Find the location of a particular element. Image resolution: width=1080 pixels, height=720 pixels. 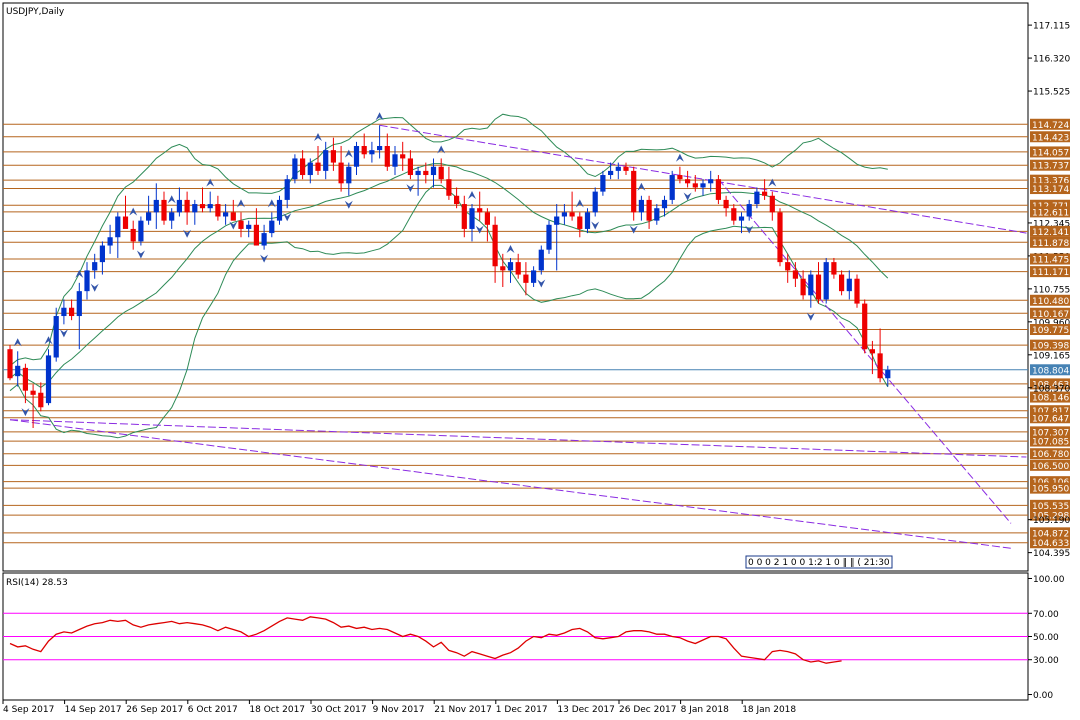

chart-title: USDJPY,Daily is located at coordinates (35, 12).